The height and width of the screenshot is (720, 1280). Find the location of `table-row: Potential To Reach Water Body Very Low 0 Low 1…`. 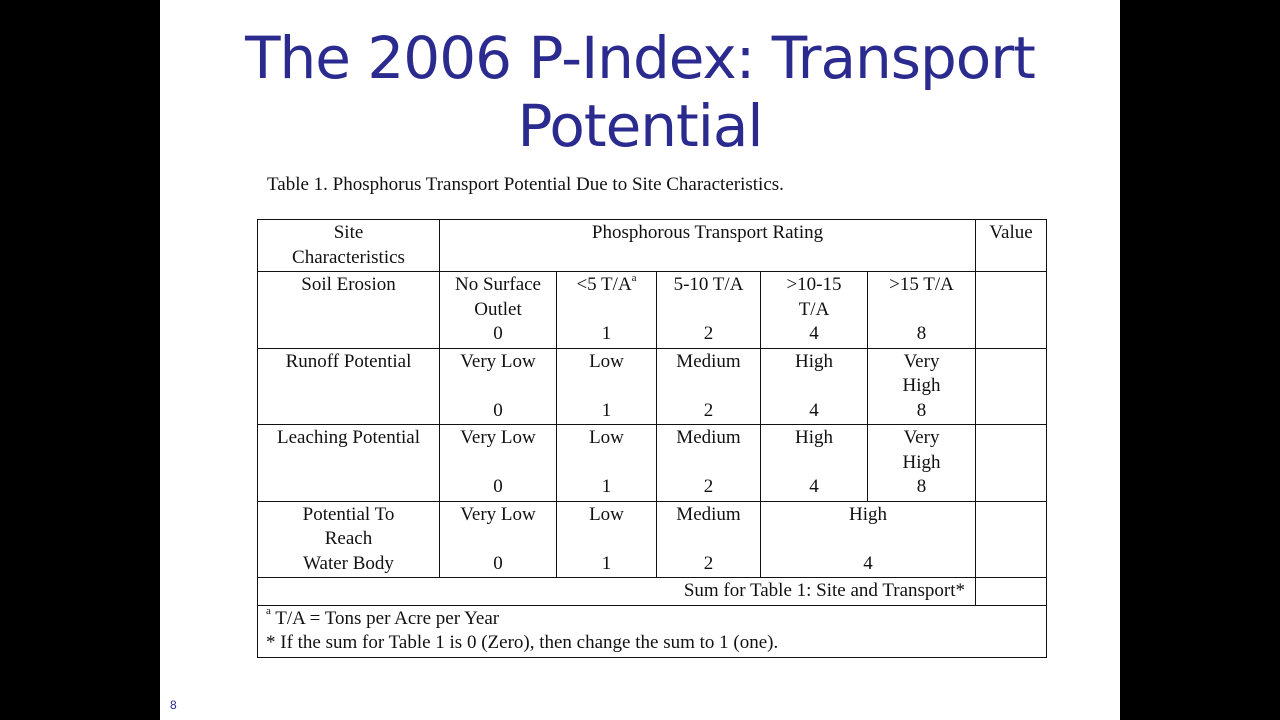

table-row: Potential To Reach Water Body Very Low 0 Low 1… is located at coordinates (652, 539).